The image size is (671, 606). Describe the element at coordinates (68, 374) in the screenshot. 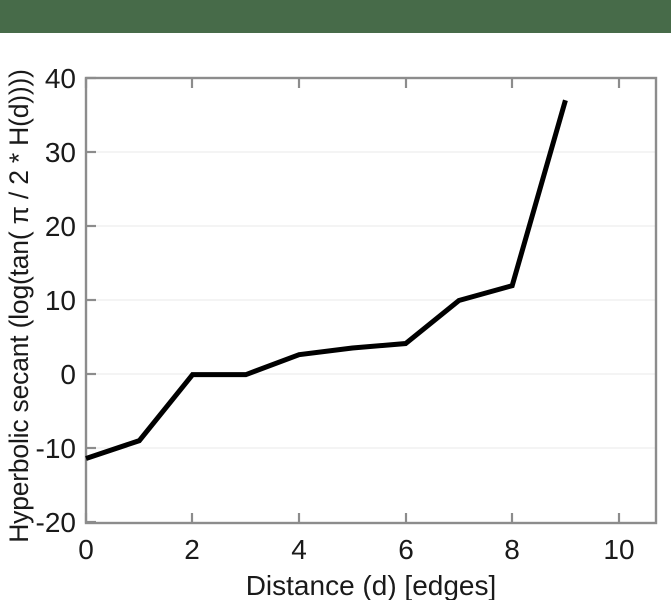

I see `yticklabel-0: 0` at that location.